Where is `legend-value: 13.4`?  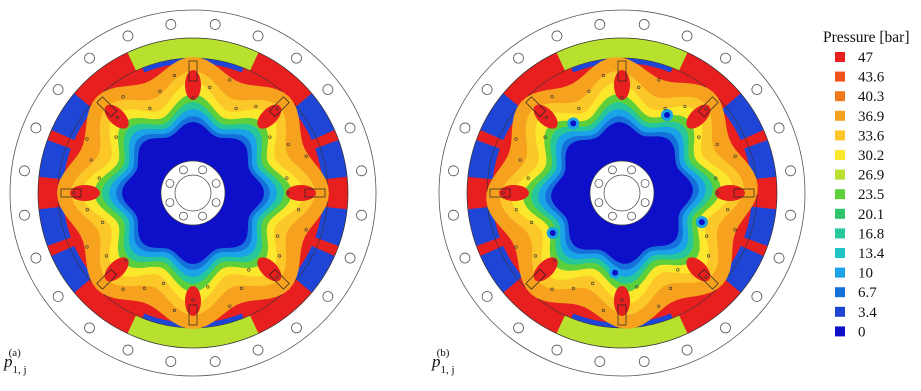 legend-value: 13.4 is located at coordinates (871, 254).